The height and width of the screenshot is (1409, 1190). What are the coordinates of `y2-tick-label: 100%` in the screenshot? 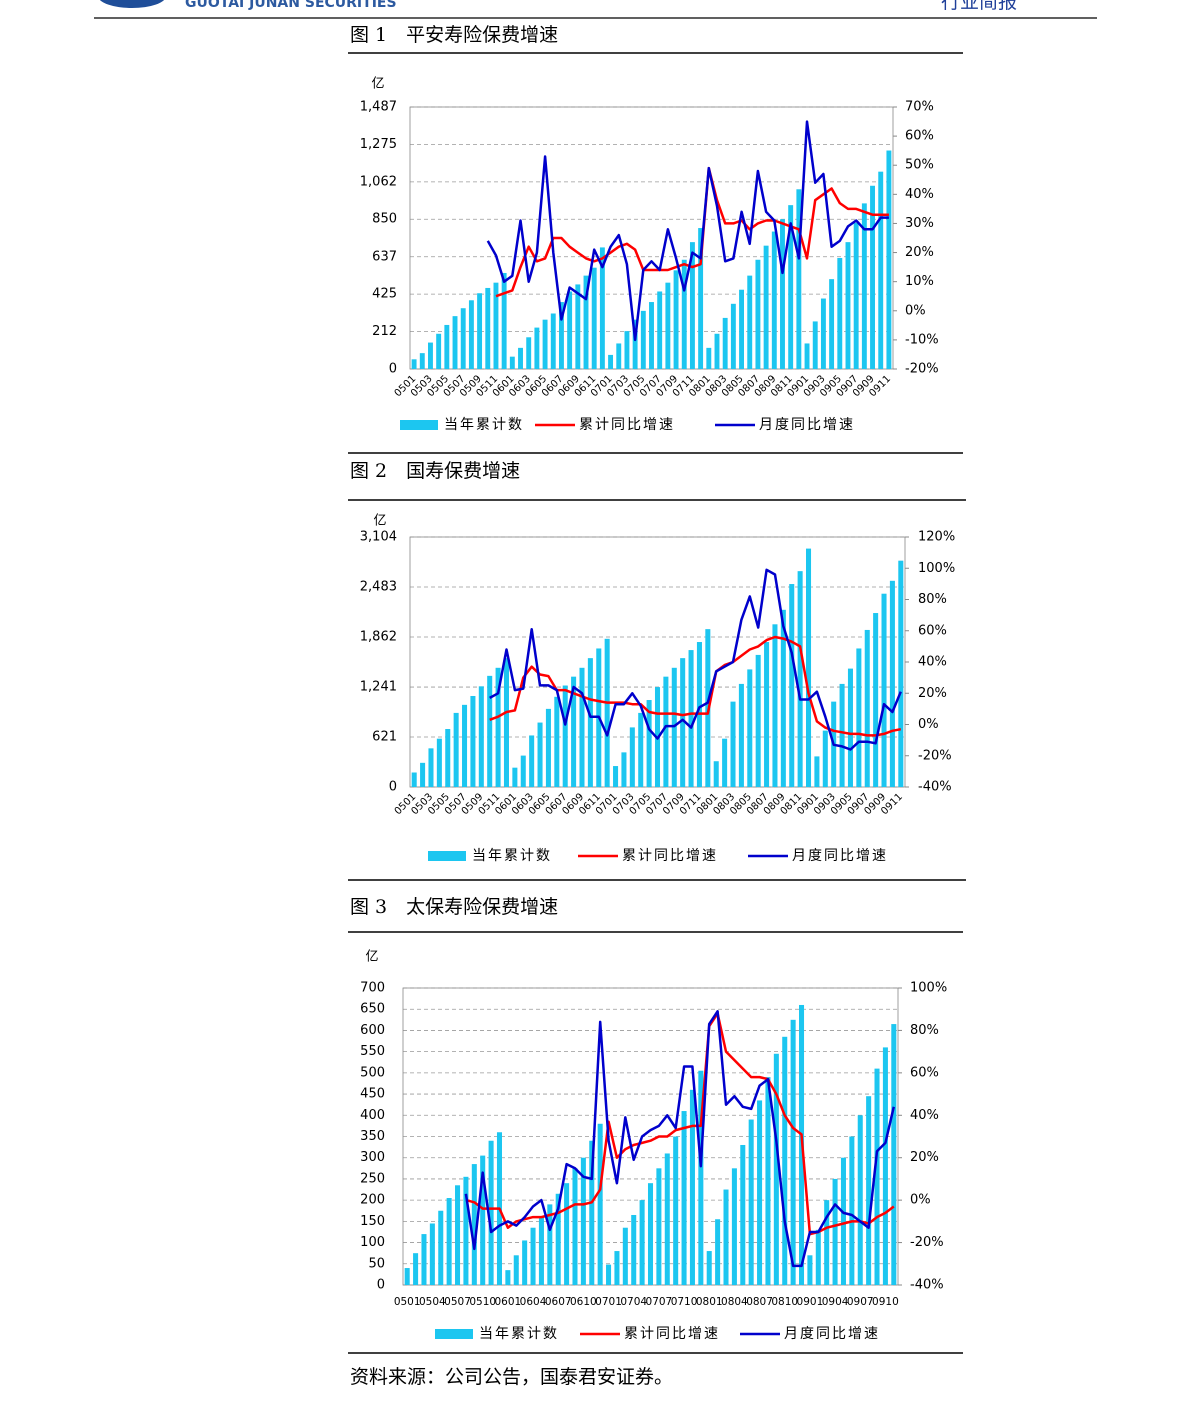 It's located at (936, 568).